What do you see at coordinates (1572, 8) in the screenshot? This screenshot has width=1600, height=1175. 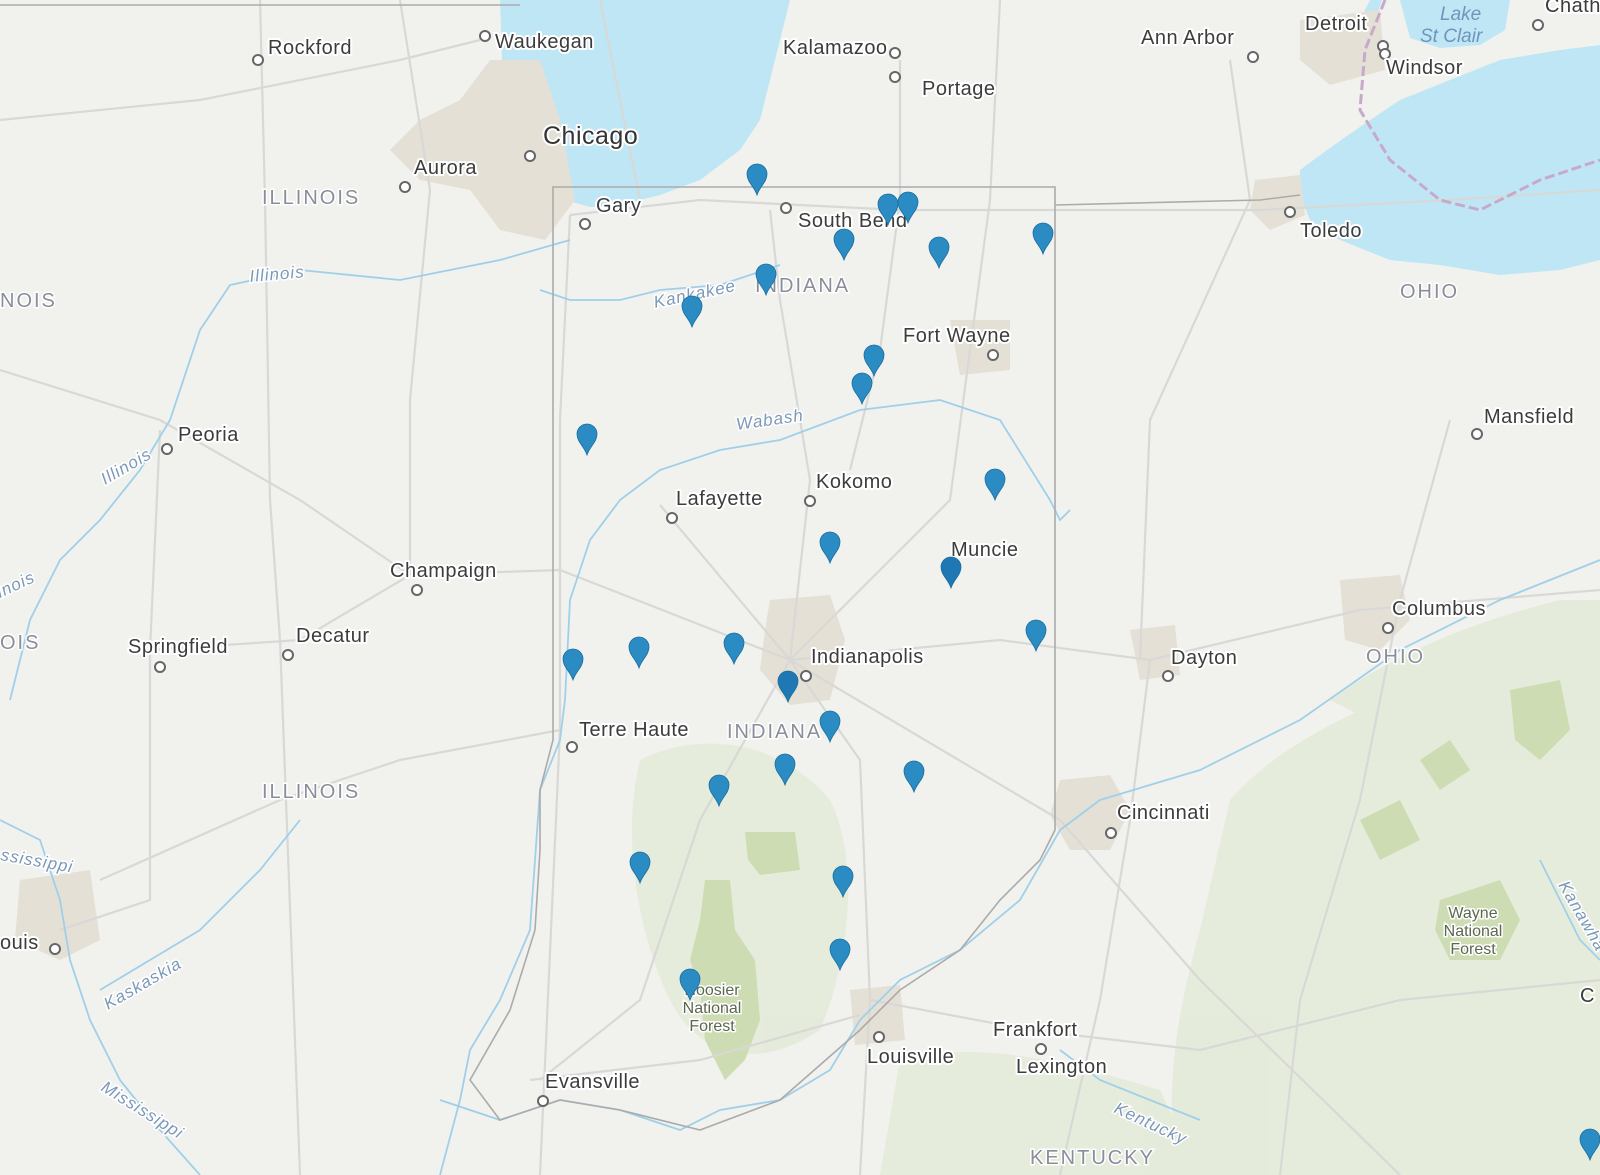 I see `city-label: Chath` at bounding box center [1572, 8].